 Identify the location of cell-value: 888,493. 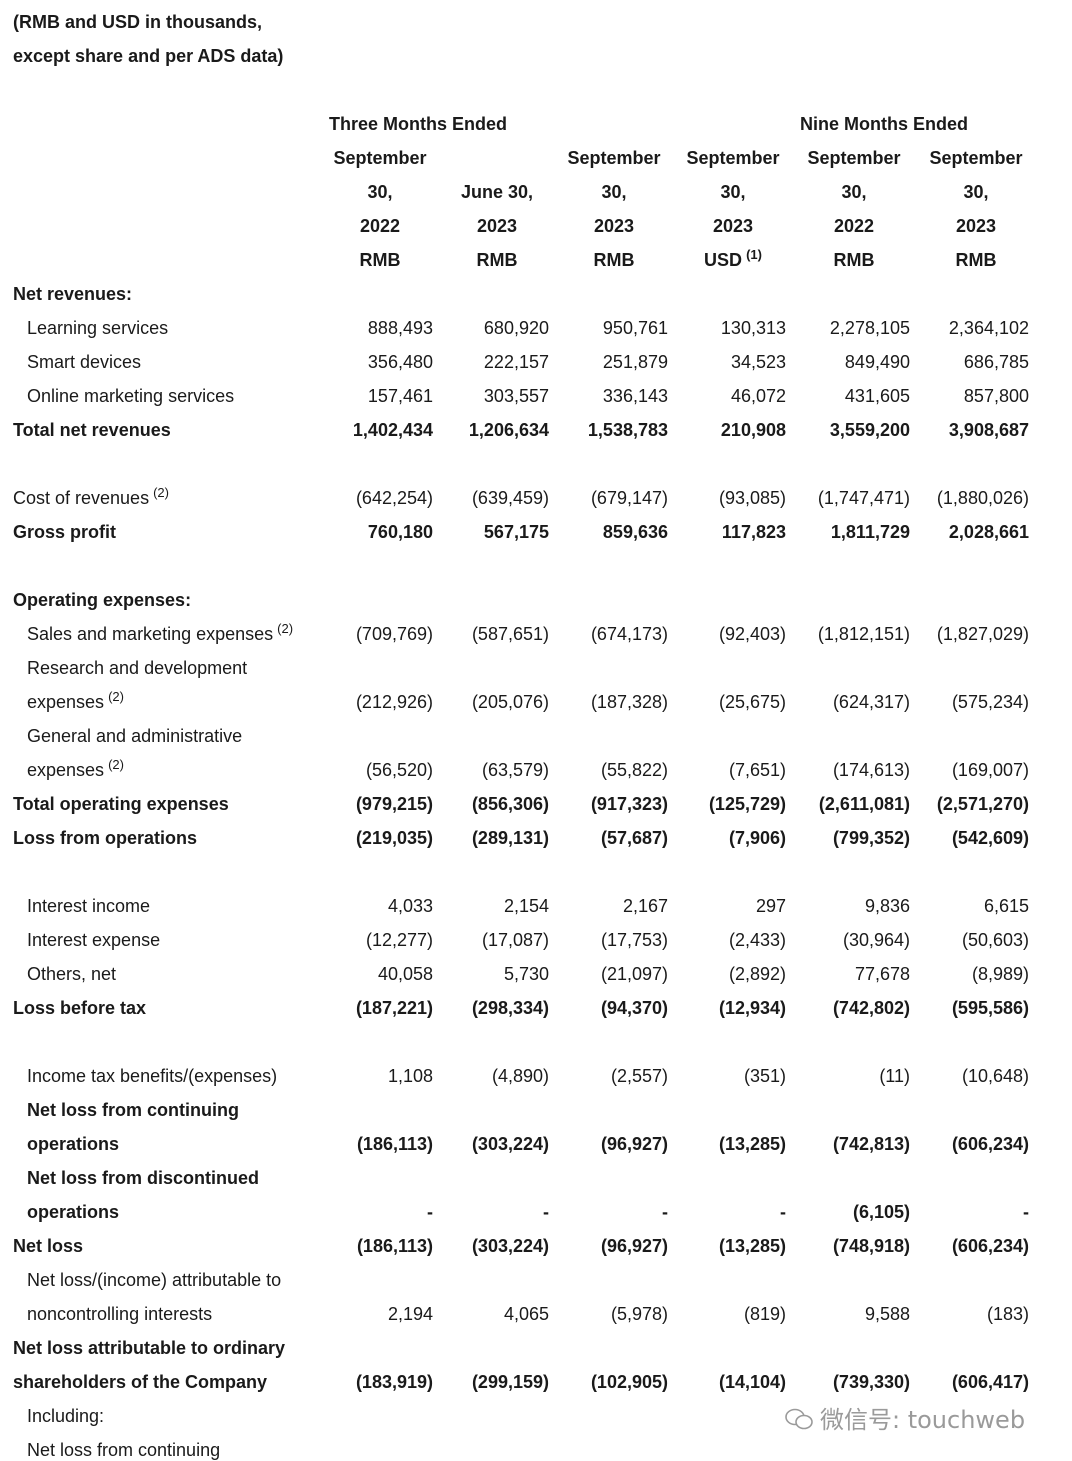
(400, 328).